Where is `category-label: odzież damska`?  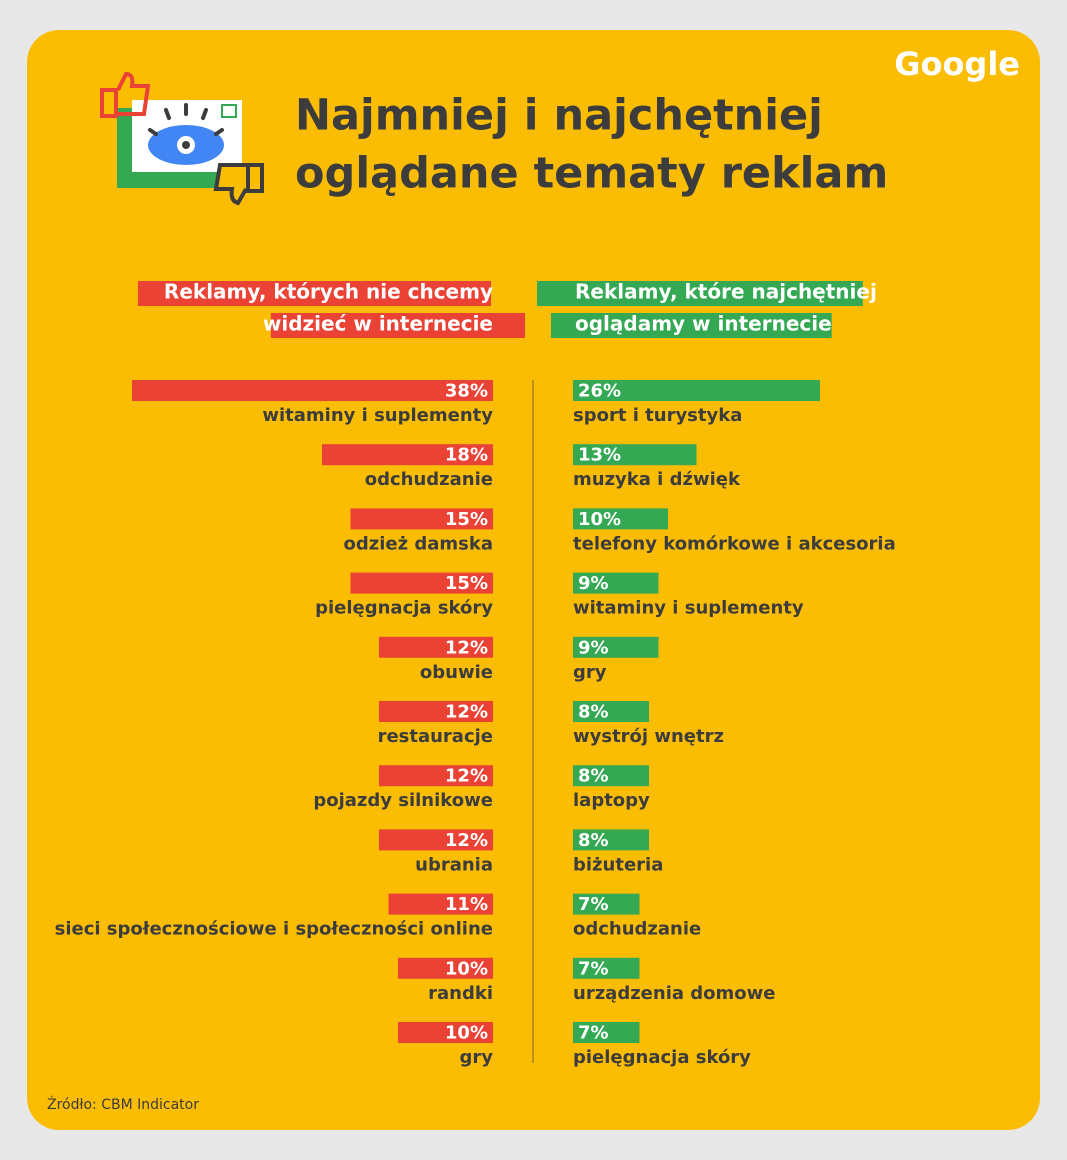 category-label: odzież damska is located at coordinates (418, 543).